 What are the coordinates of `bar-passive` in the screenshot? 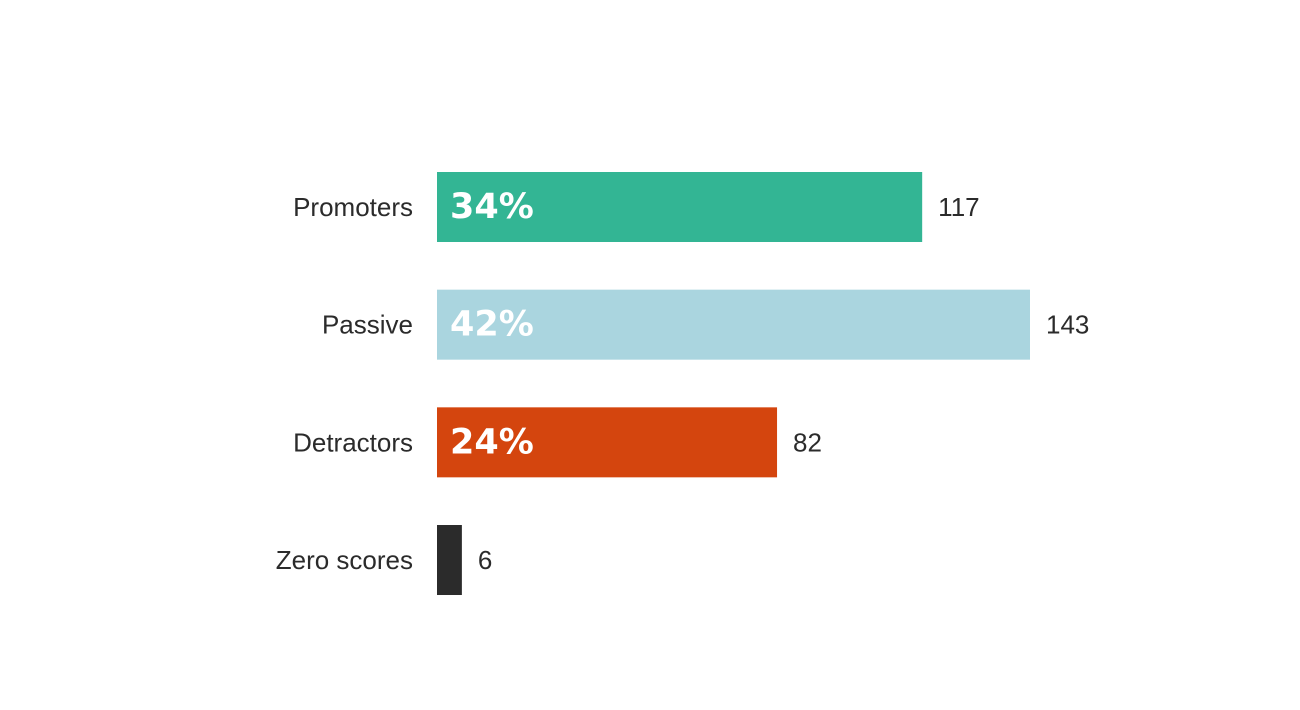 It's located at (733, 324).